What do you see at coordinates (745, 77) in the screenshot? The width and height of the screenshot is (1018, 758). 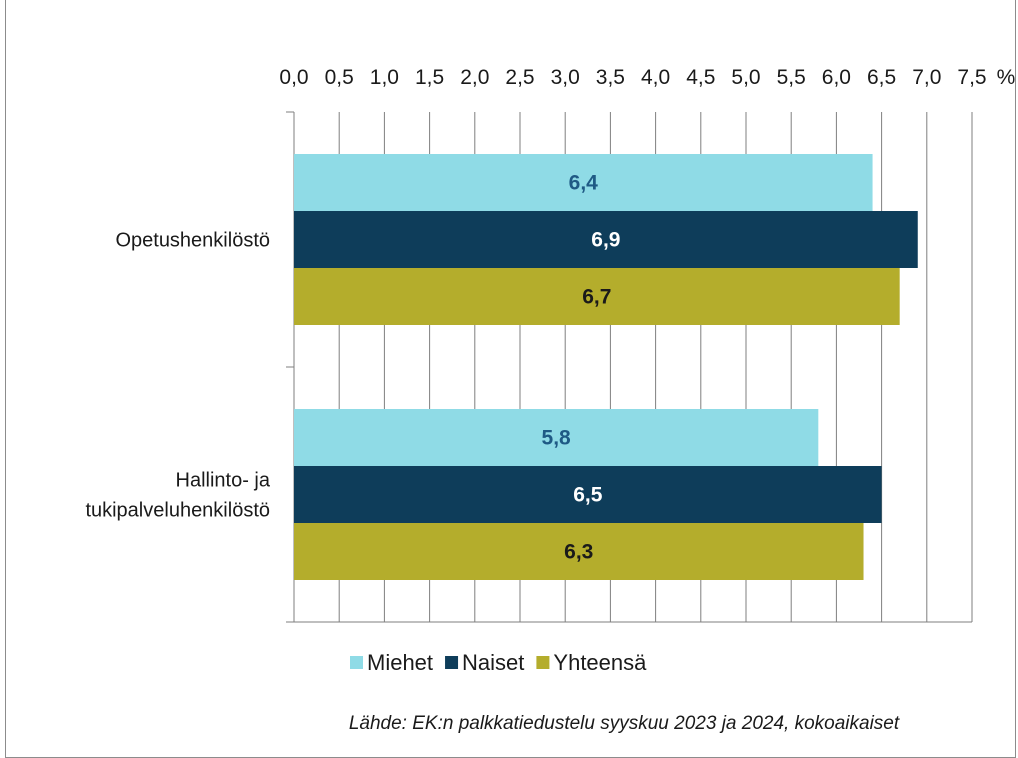 I see `x-tick-label: 5,0` at bounding box center [745, 77].